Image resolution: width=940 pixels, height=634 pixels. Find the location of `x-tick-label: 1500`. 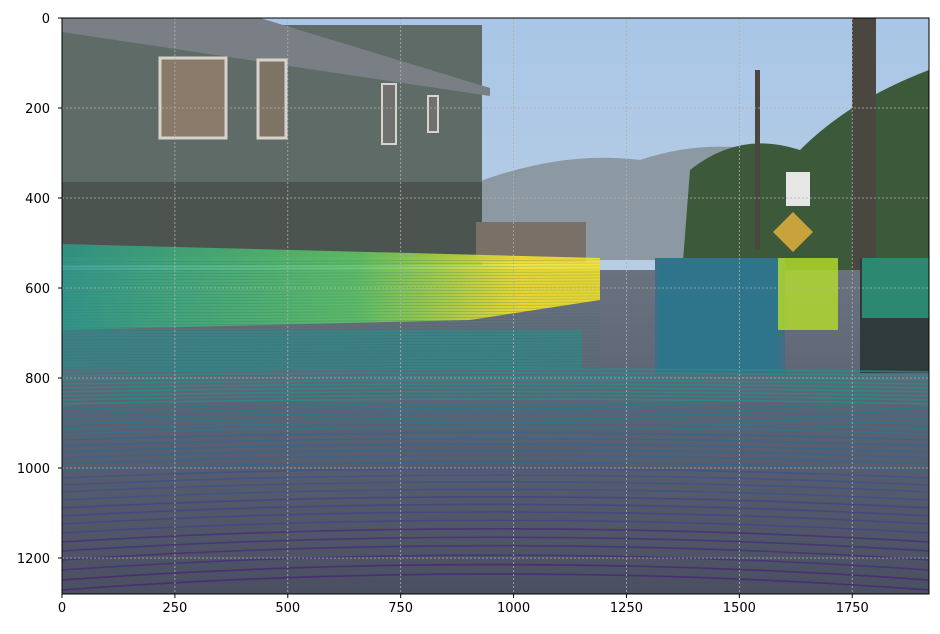

x-tick-label: 1500 is located at coordinates (739, 608).